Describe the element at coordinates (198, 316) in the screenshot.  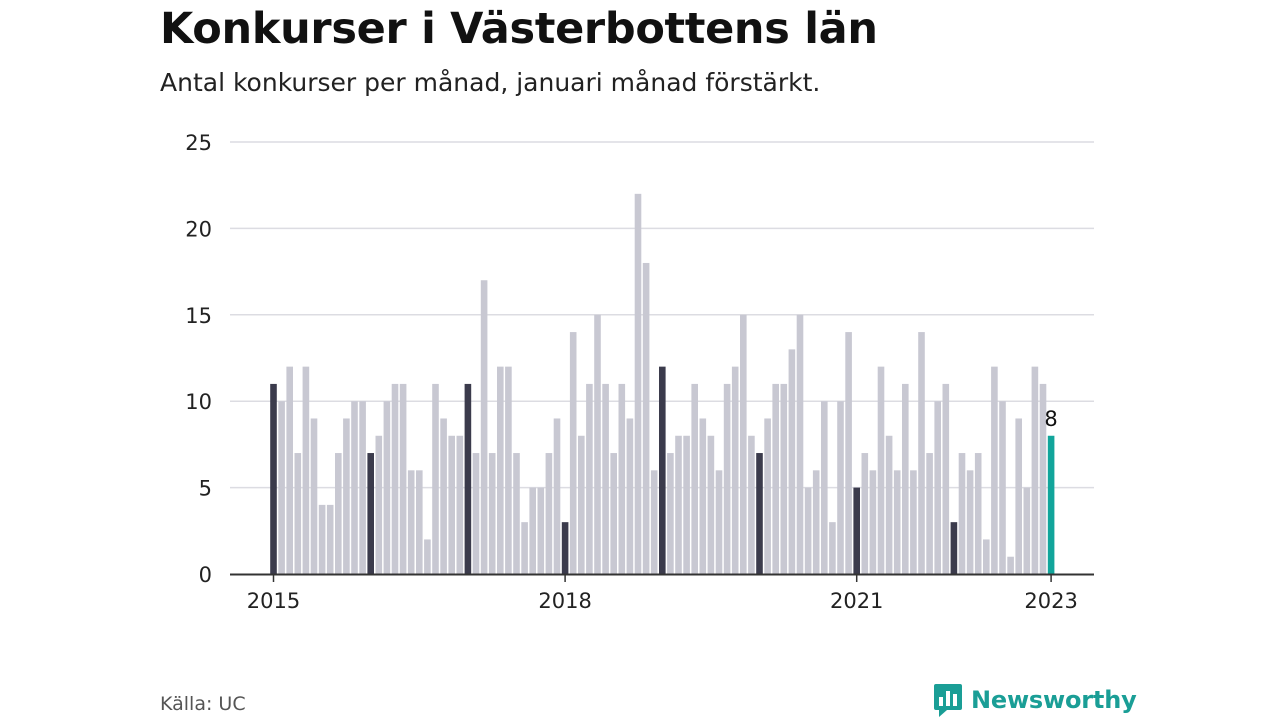
I see `y-tick-label: 15` at that location.